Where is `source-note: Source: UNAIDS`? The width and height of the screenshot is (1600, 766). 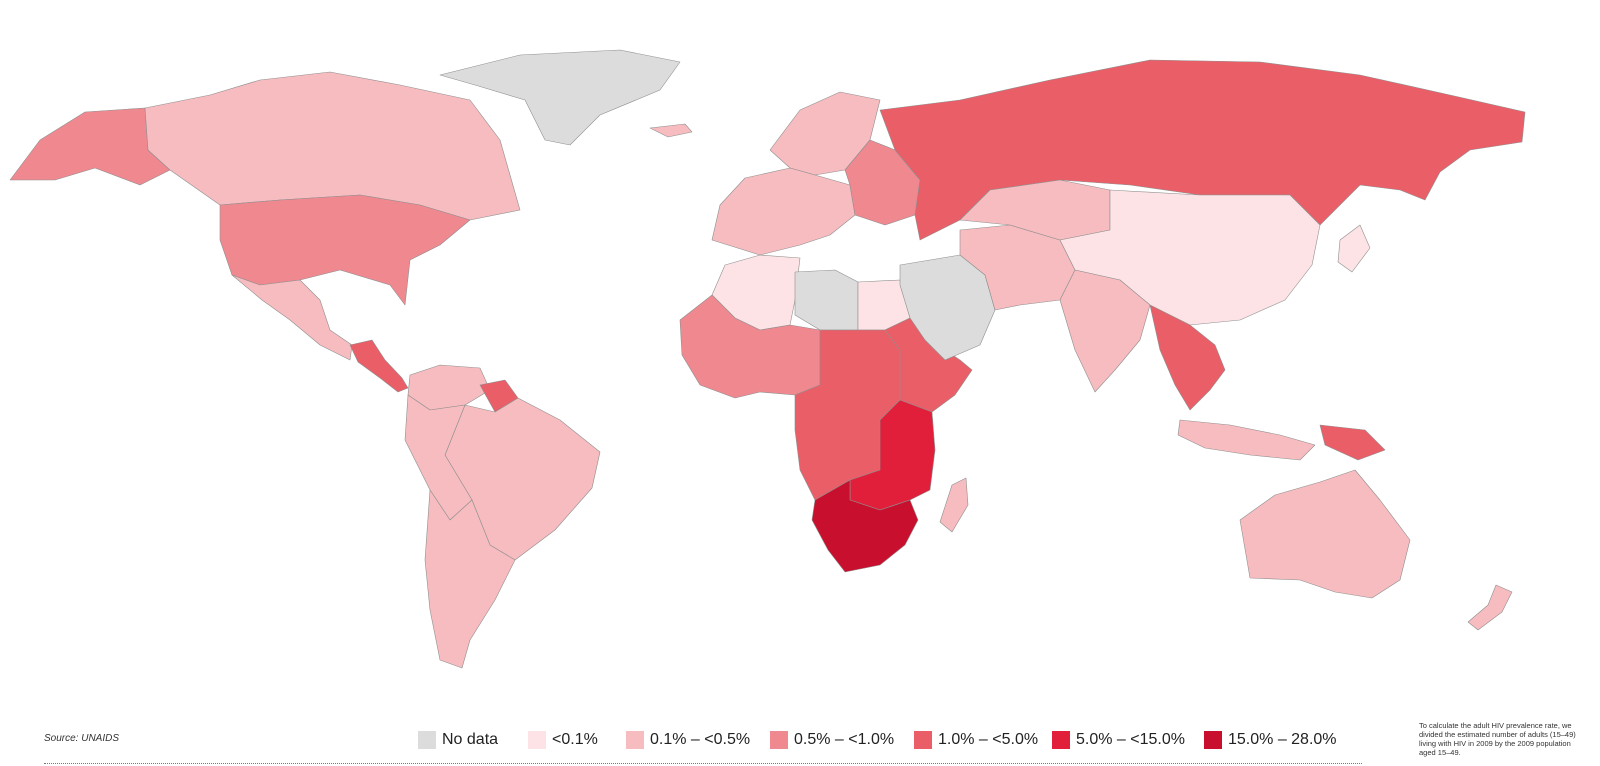 source-note: Source: UNAIDS is located at coordinates (82, 738).